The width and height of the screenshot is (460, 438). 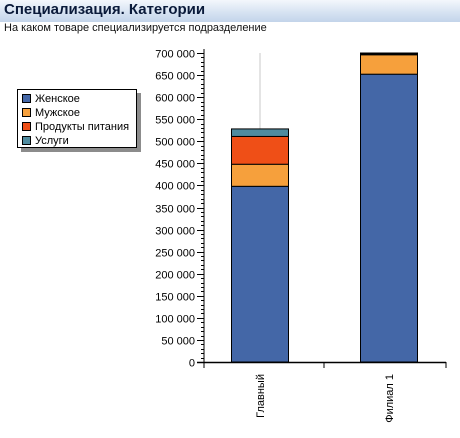 I want to click on y-tick-label: 300 000, so click(x=175, y=232).